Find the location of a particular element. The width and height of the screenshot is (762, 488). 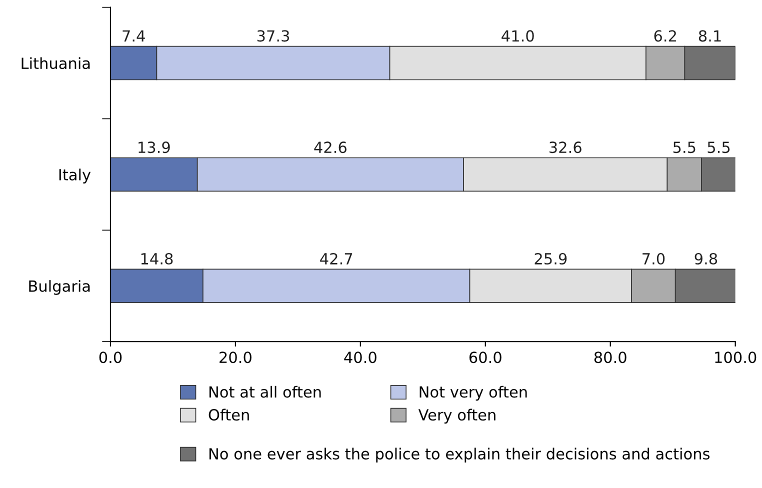

legend-label: Very often is located at coordinates (457, 416).